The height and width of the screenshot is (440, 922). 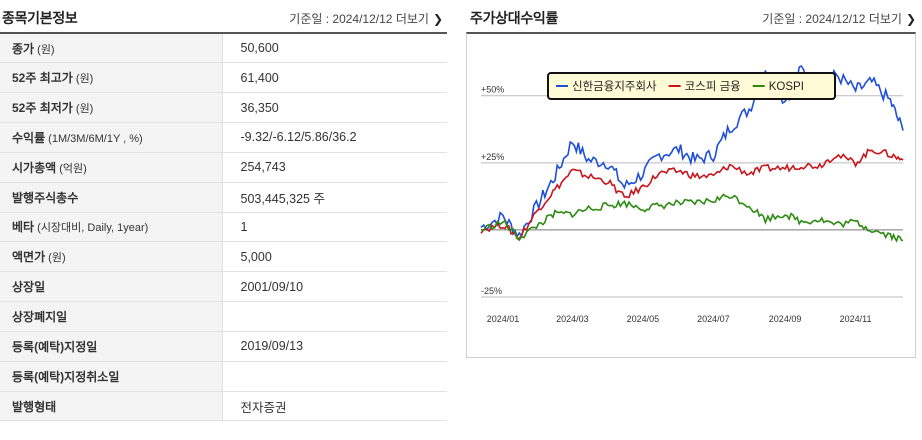 I want to click on x-tick-label: 2024/09, so click(x=785, y=319).